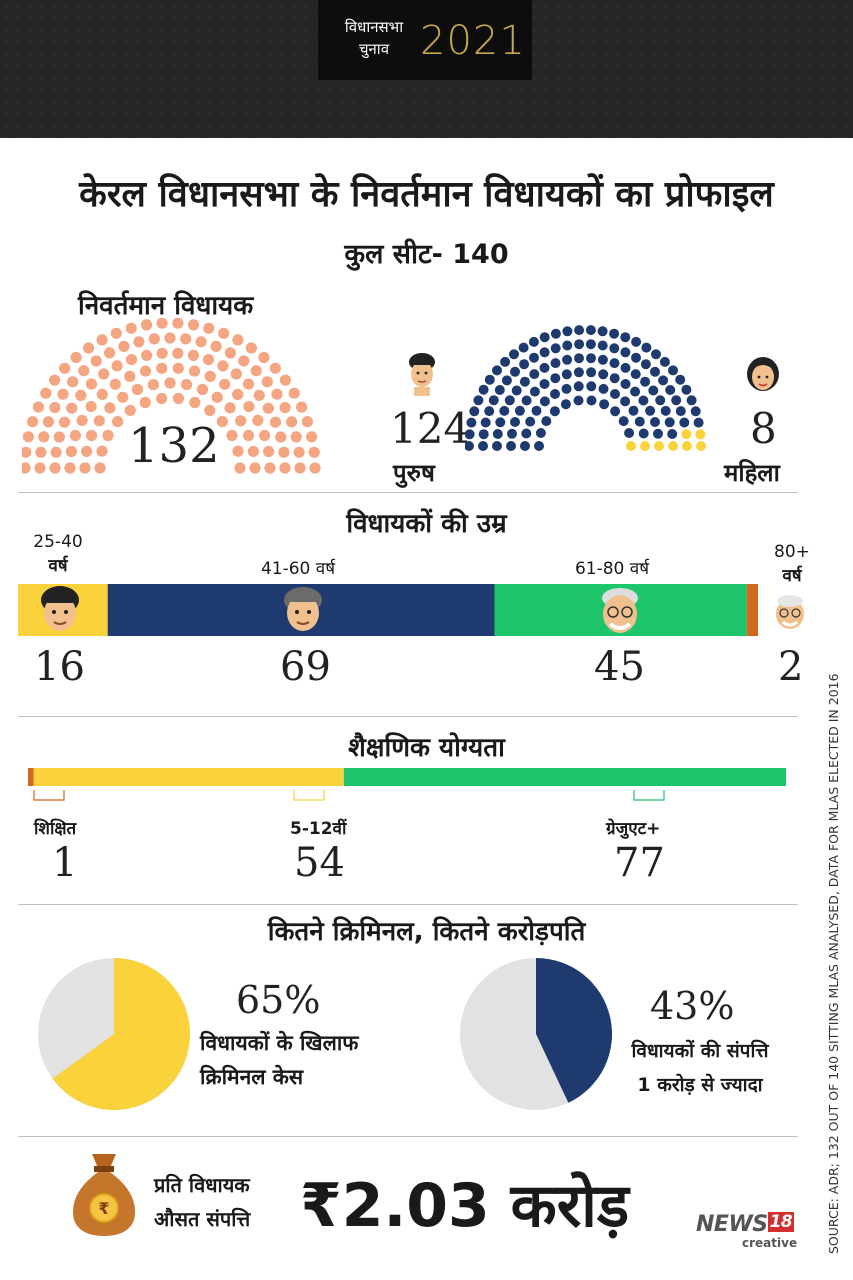 The width and height of the screenshot is (853, 1280). I want to click on age-title: विधायकों की उम्र, so click(426, 524).